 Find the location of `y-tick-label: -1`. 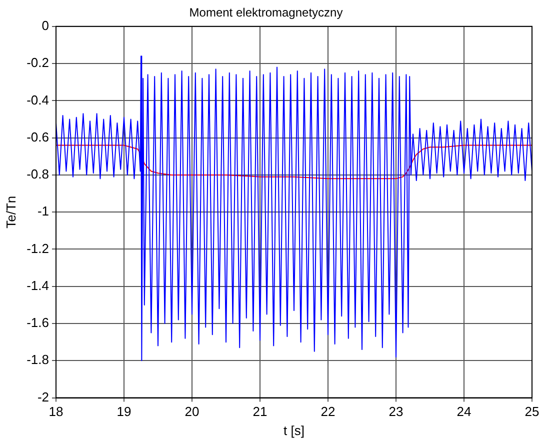

y-tick-label: -1 is located at coordinates (43, 211).